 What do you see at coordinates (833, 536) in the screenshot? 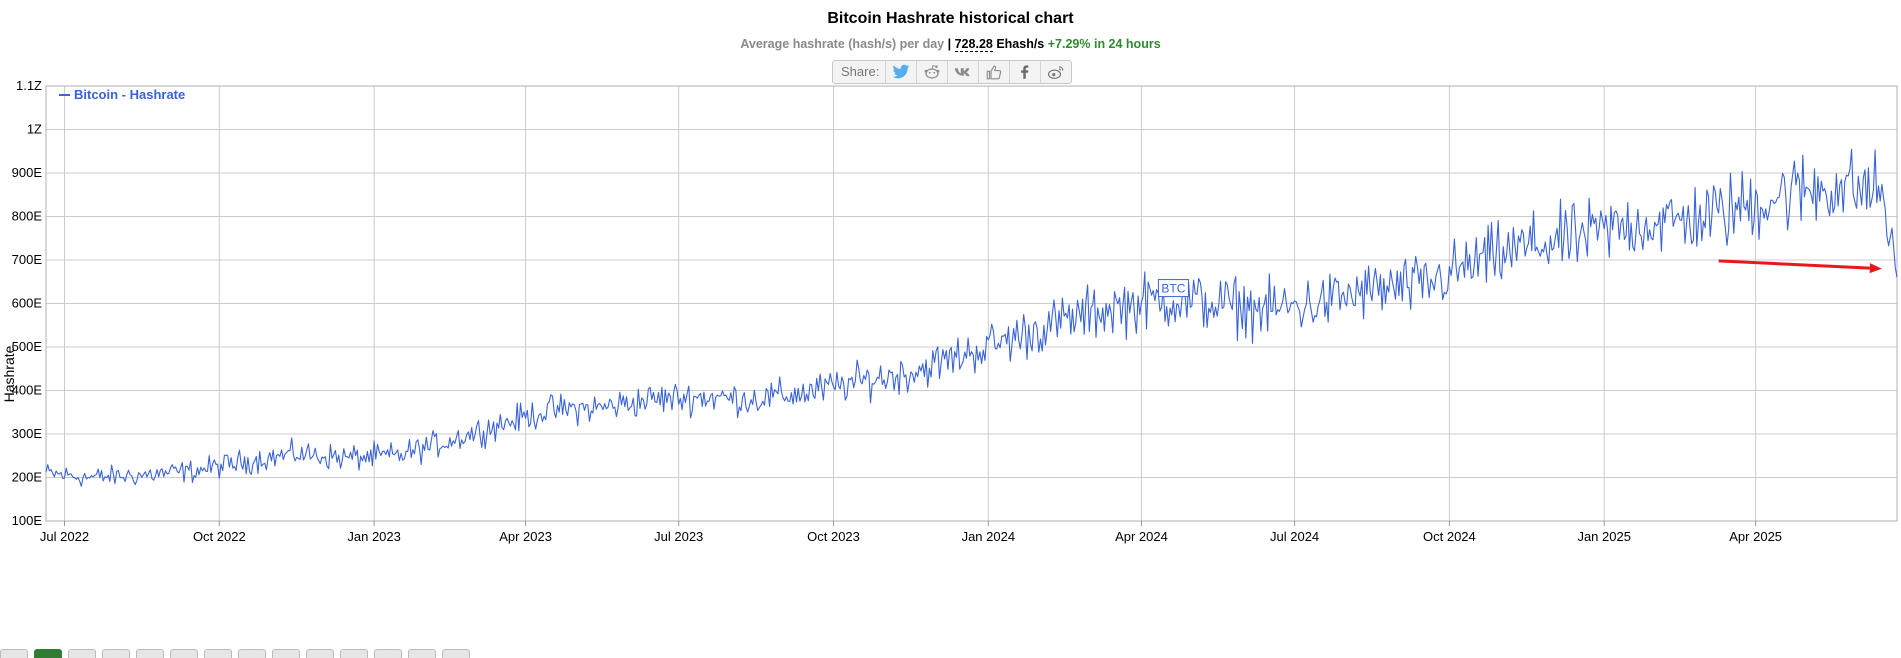
I see `x-tick-label: Oct 2023` at bounding box center [833, 536].